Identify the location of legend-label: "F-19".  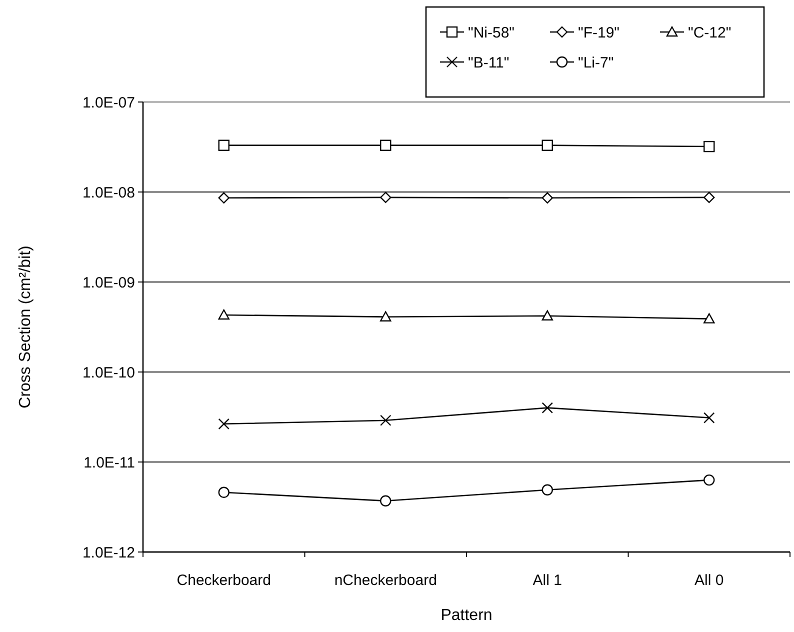
(599, 33).